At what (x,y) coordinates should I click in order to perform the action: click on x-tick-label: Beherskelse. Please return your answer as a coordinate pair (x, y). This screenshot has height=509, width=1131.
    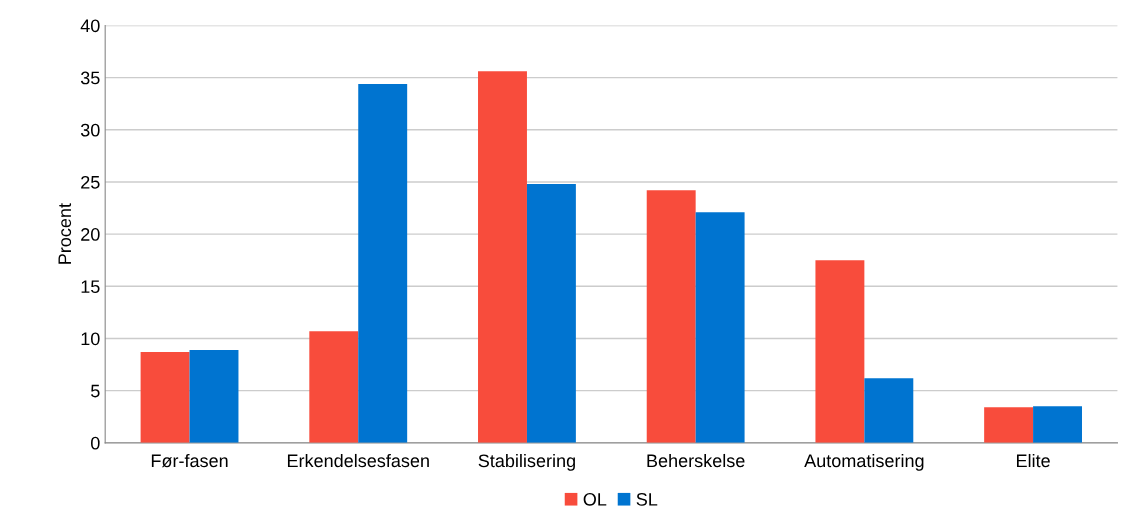
    Looking at the image, I should click on (696, 460).